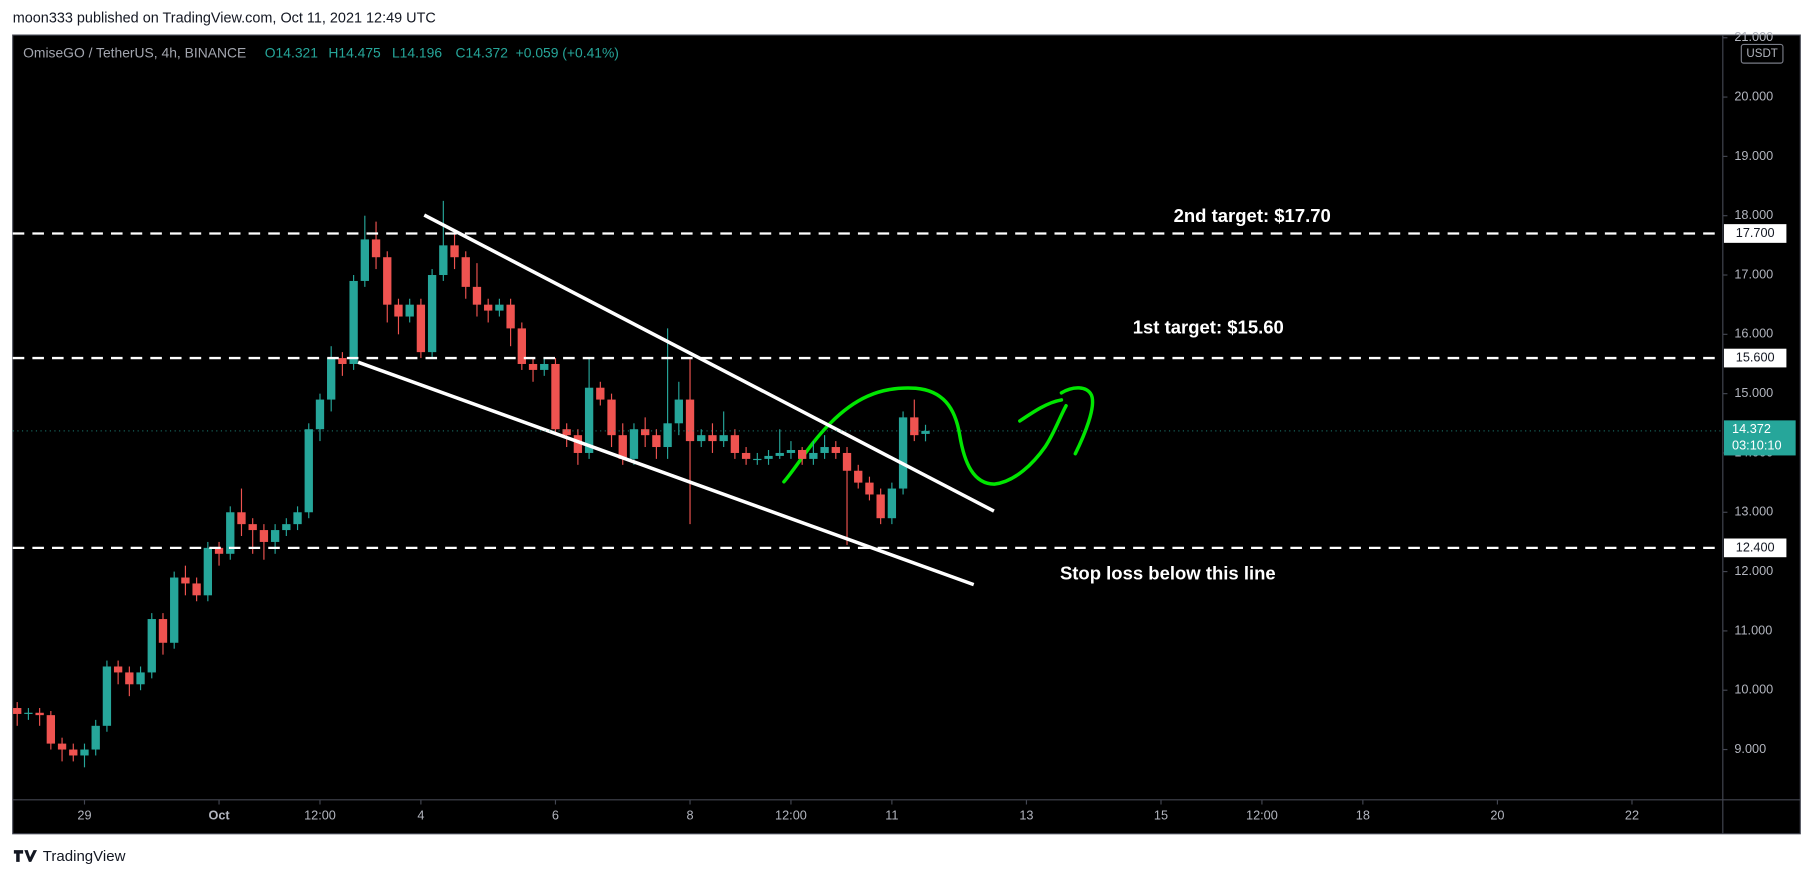  Describe the element at coordinates (891, 815) in the screenshot. I see `x-tick-label: 11` at that location.